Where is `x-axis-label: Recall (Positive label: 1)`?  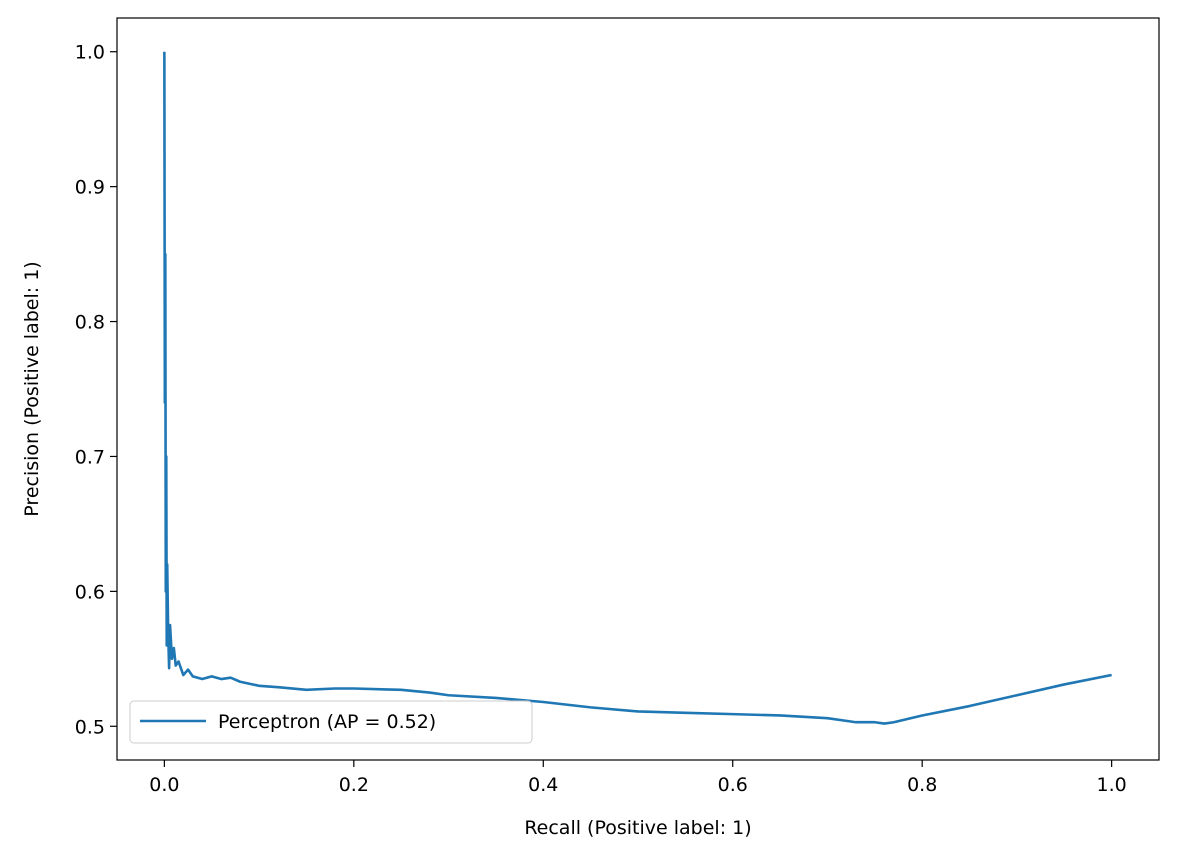
x-axis-label: Recall (Positive label: 1) is located at coordinates (637, 828).